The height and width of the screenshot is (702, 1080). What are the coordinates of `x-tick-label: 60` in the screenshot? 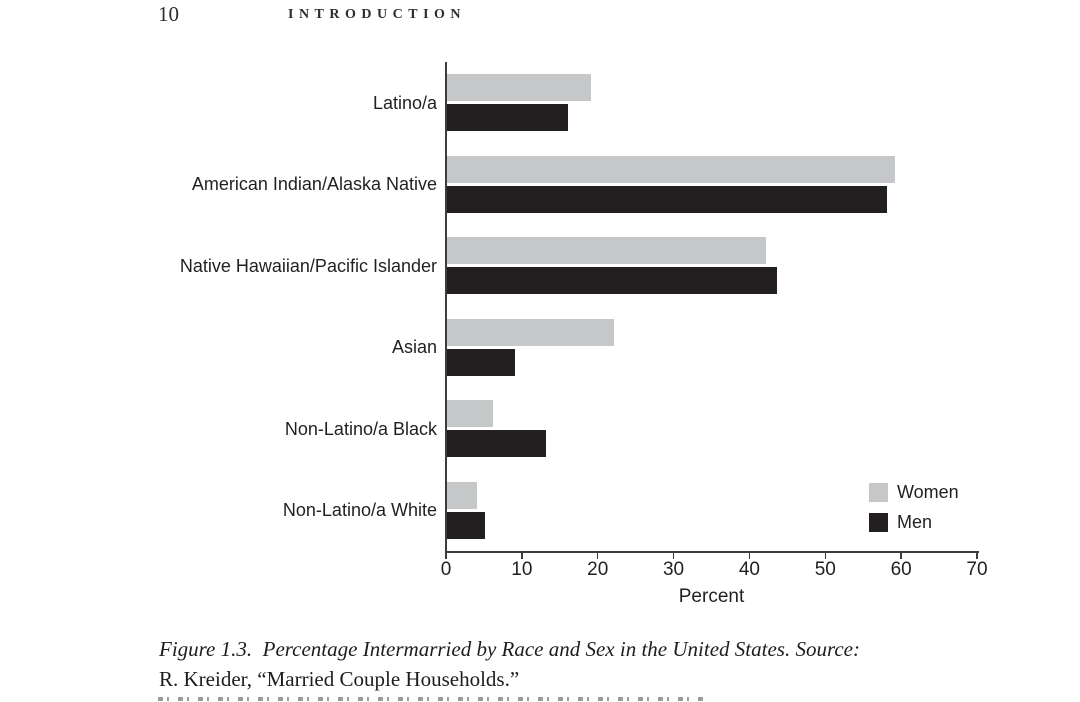 It's located at (901, 569).